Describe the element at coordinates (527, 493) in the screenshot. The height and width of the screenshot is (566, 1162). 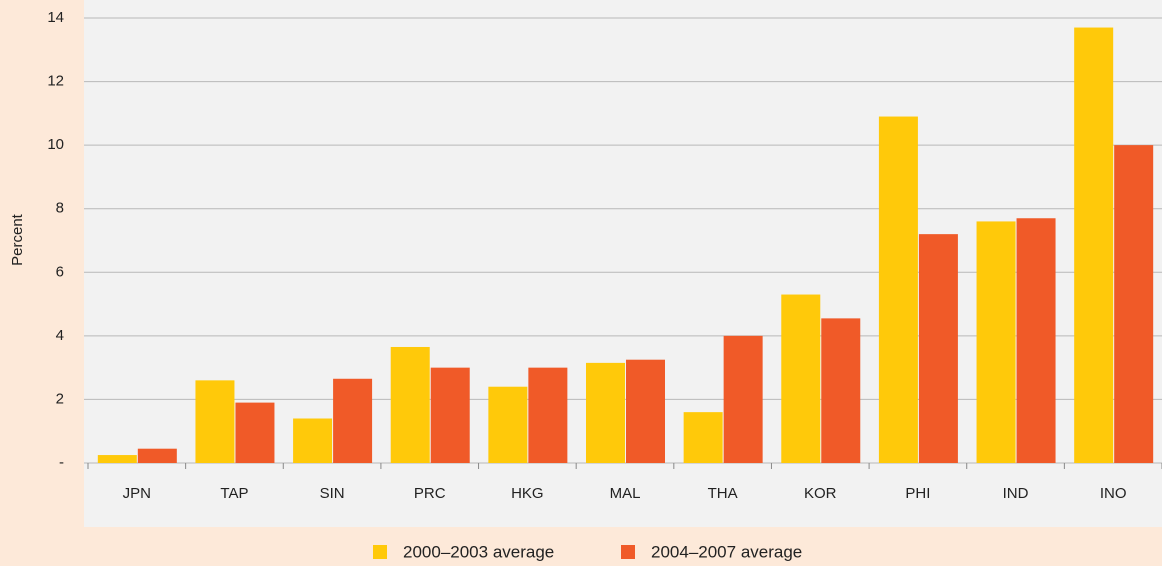
I see `x-tick-label: HKG` at that location.